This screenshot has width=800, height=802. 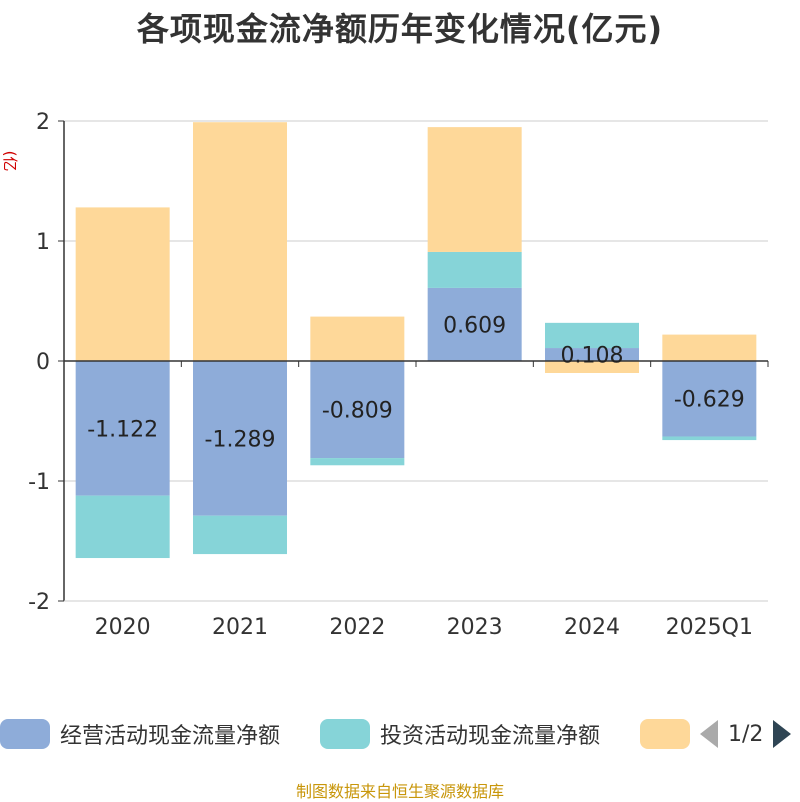 What do you see at coordinates (475, 627) in the screenshot?
I see `x-tick-label: 2023` at bounding box center [475, 627].